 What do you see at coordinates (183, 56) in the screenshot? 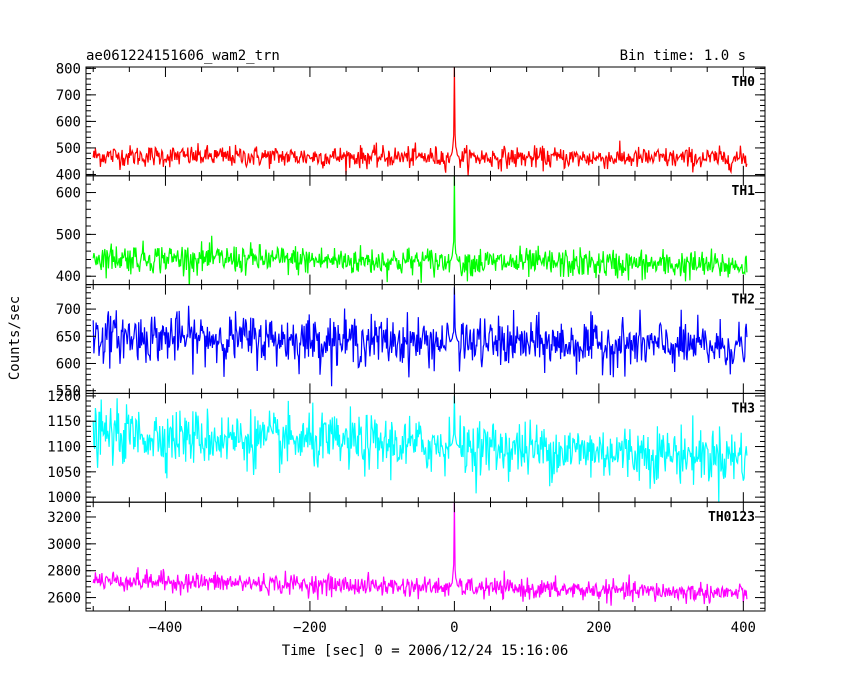
I see `chart-title: ae061224151606_wam2_trn` at bounding box center [183, 56].